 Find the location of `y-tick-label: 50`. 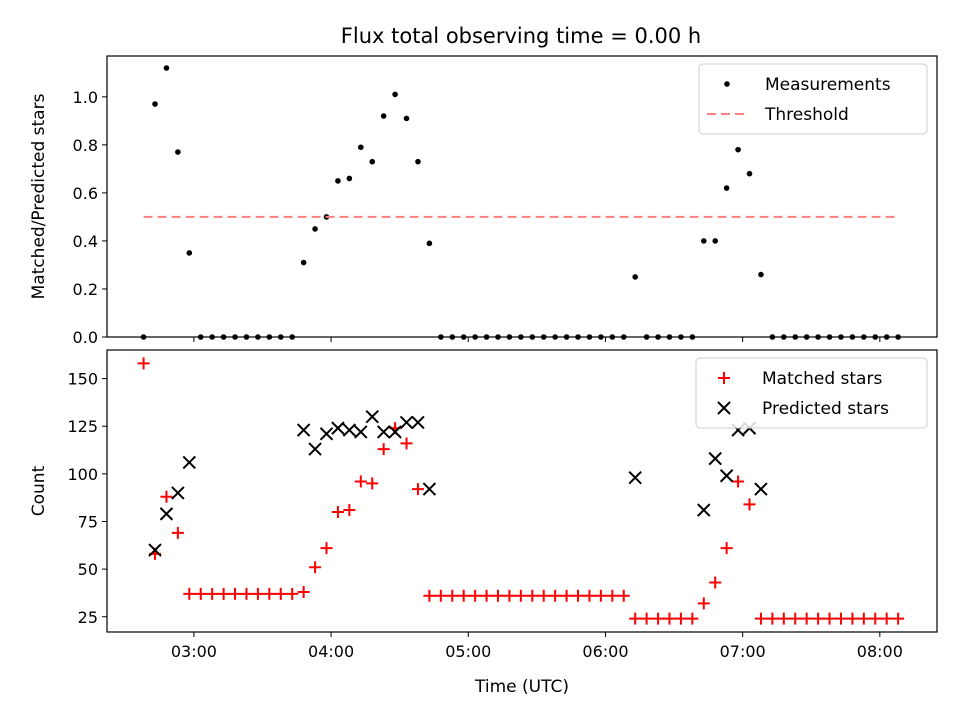

y-tick-label: 50 is located at coordinates (88, 569).